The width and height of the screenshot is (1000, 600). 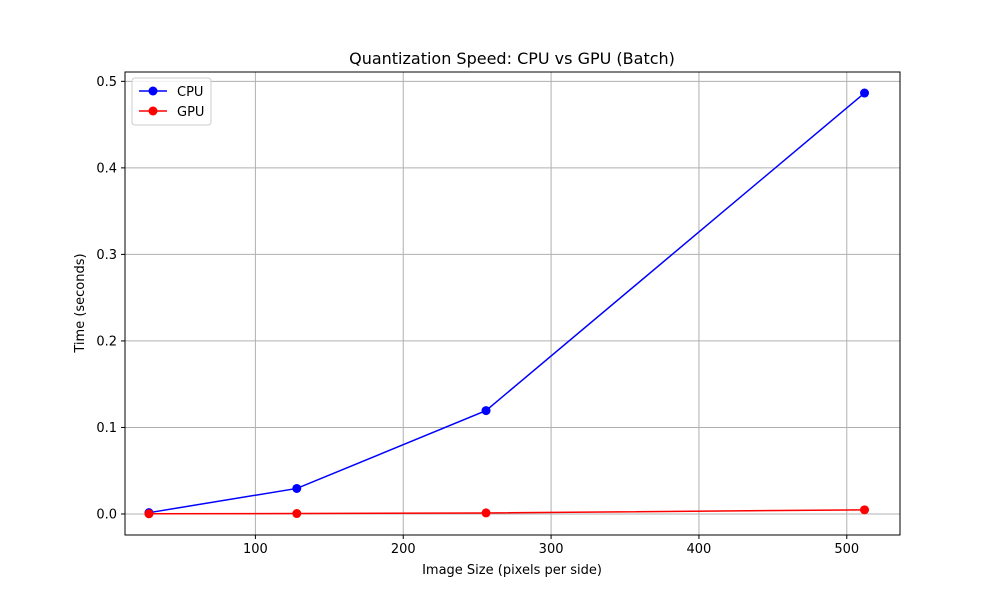 I want to click on gpu-series-line, so click(x=506, y=512).